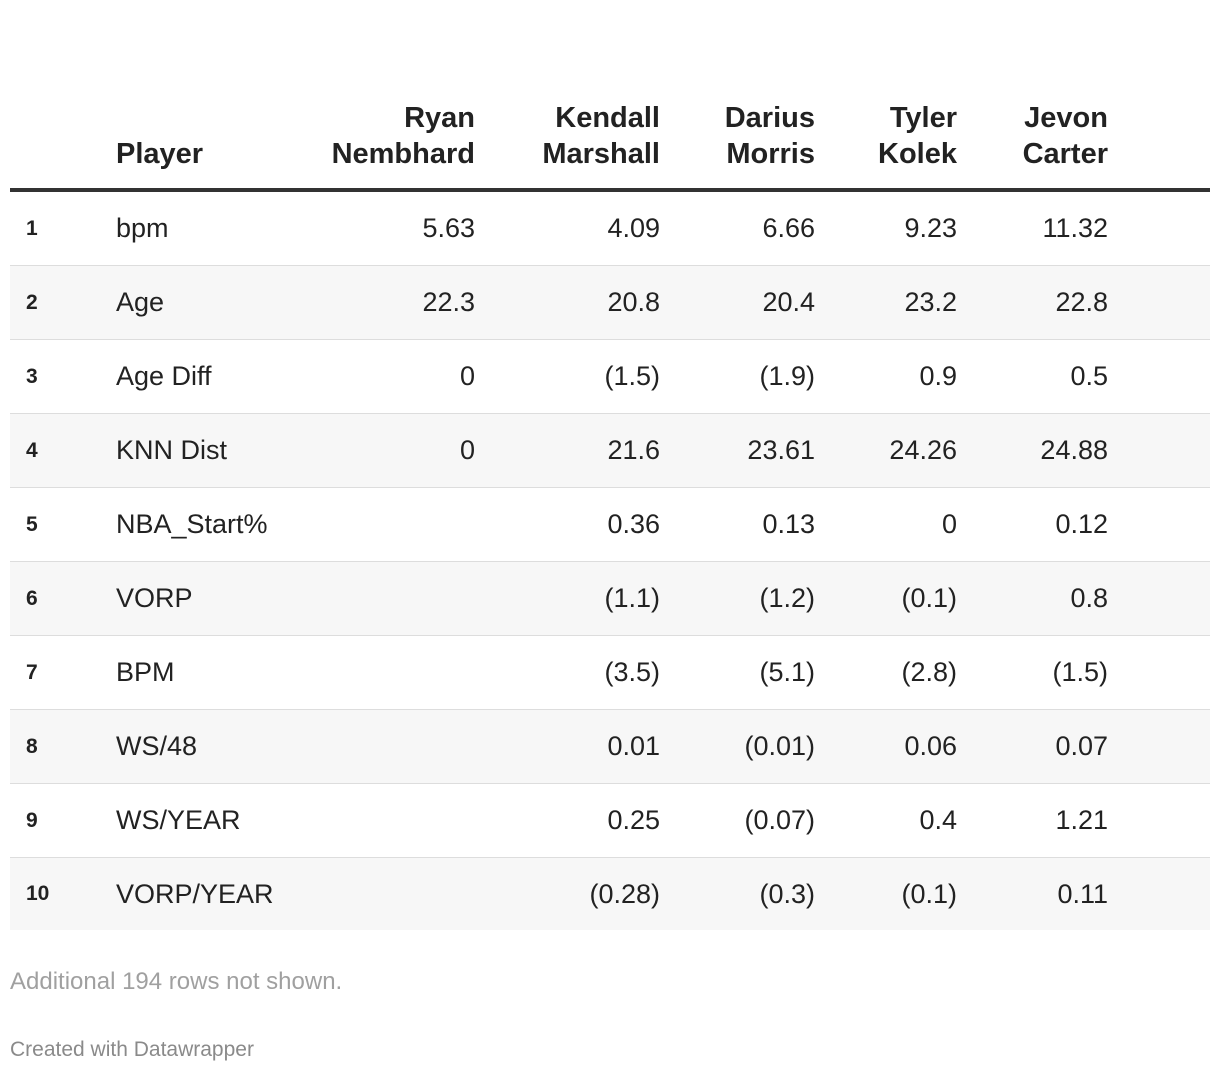 This screenshot has height=1074, width=1220. I want to click on value-cell: (1.1), so click(567, 598).